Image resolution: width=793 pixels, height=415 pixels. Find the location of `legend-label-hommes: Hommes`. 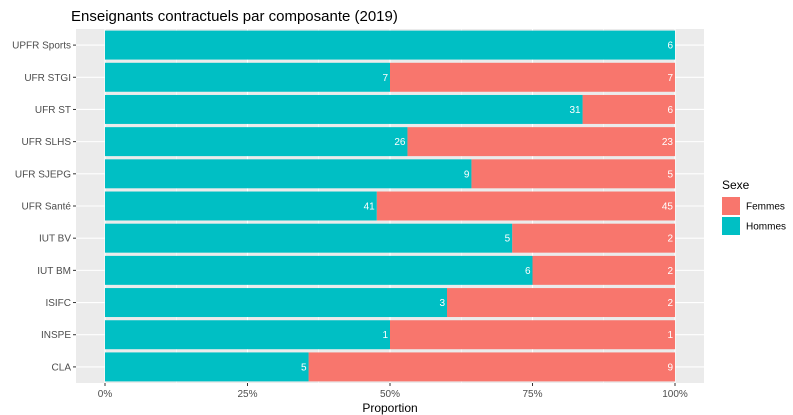

legend-label-hommes: Hommes is located at coordinates (766, 227).